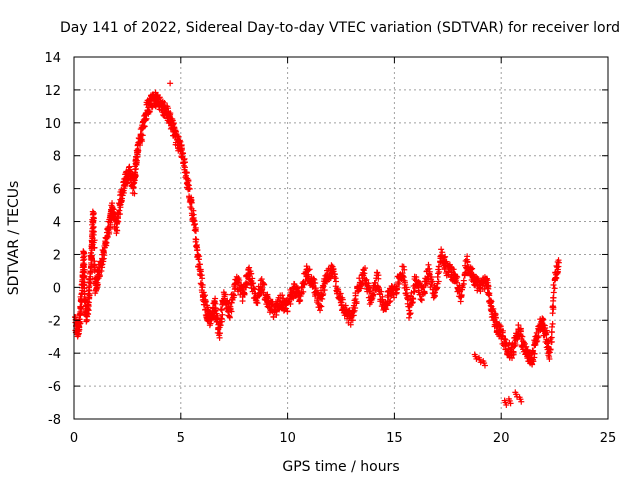  I want to click on y-tick-label: 2, so click(57, 255).